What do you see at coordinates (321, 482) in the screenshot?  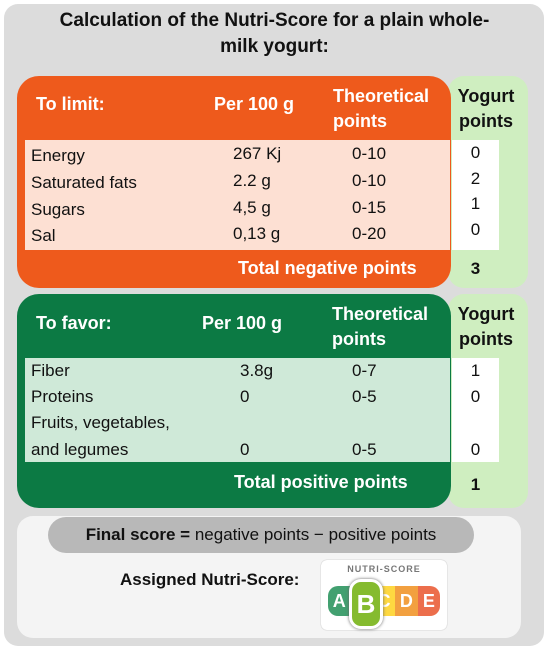 I see `total-positive-label: Total positive points` at bounding box center [321, 482].